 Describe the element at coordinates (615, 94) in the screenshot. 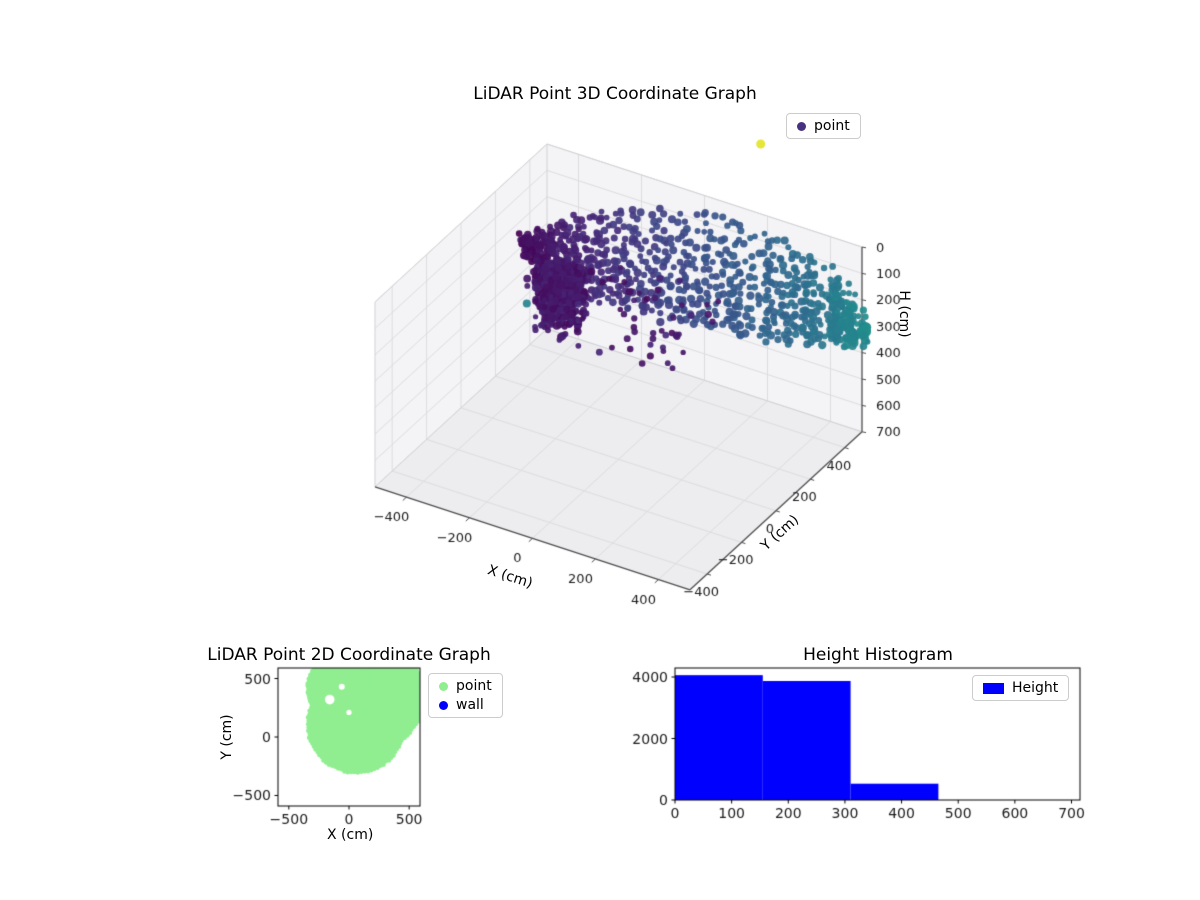

I see `chart3d-title: LiDAR Point 3D Coordinate Graph` at that location.